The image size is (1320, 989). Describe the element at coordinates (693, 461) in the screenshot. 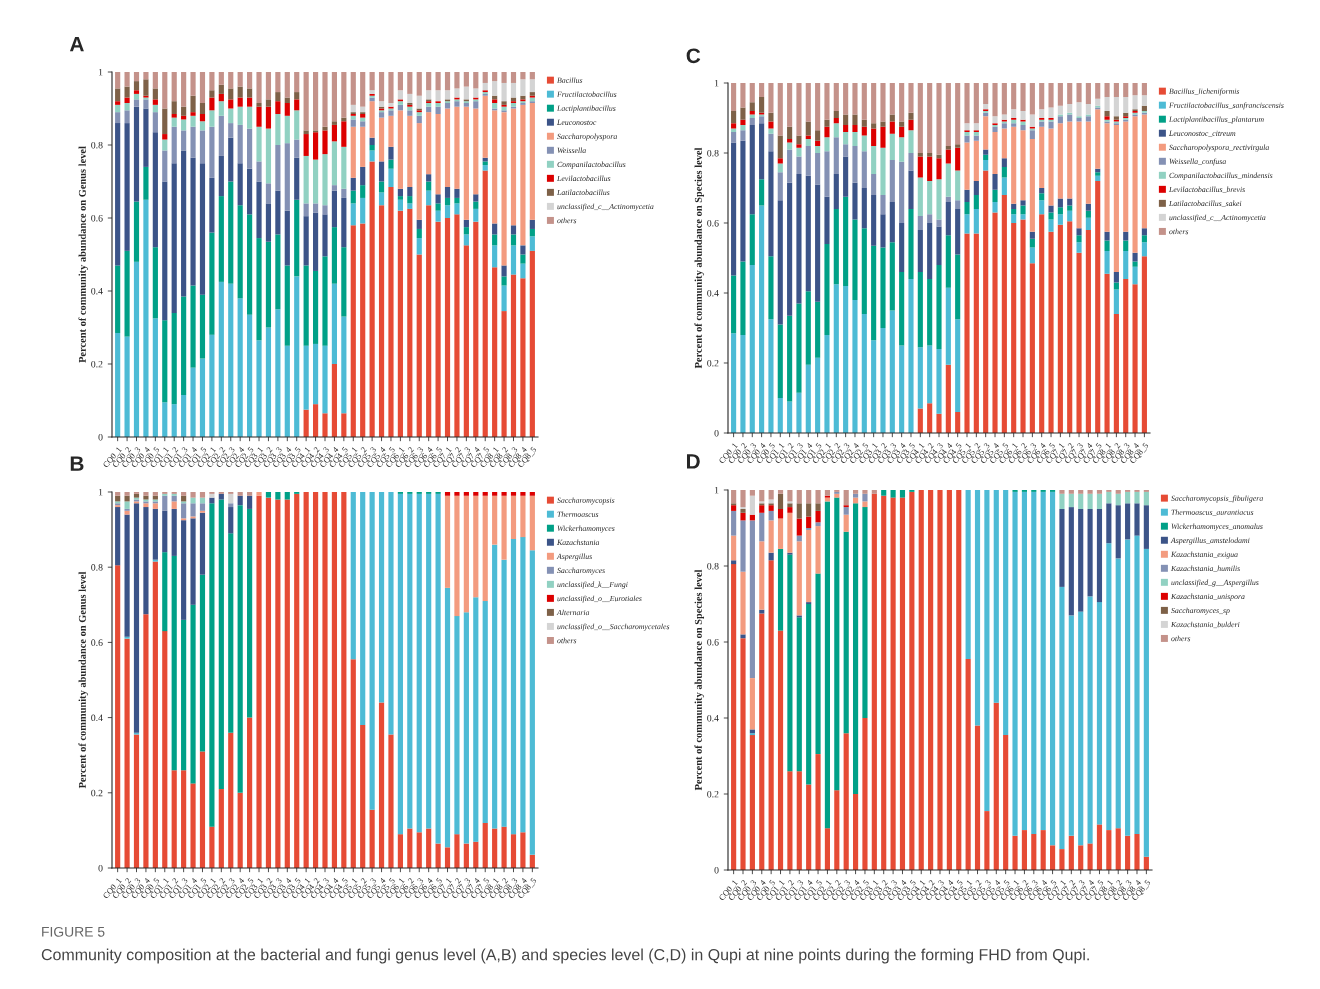

I see `chart-title: D` at that location.